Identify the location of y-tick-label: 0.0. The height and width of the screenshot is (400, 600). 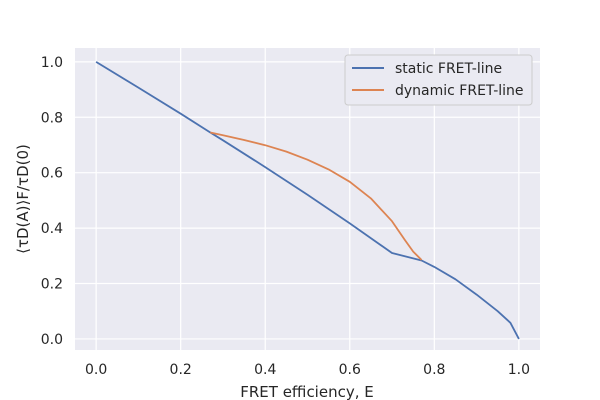
(52, 340).